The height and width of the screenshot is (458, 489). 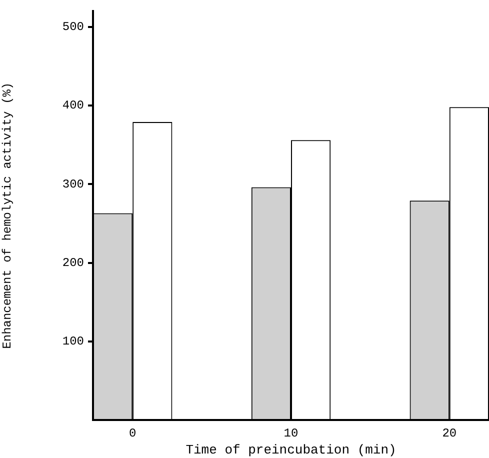 I want to click on y-tick-label: 400, so click(x=73, y=105).